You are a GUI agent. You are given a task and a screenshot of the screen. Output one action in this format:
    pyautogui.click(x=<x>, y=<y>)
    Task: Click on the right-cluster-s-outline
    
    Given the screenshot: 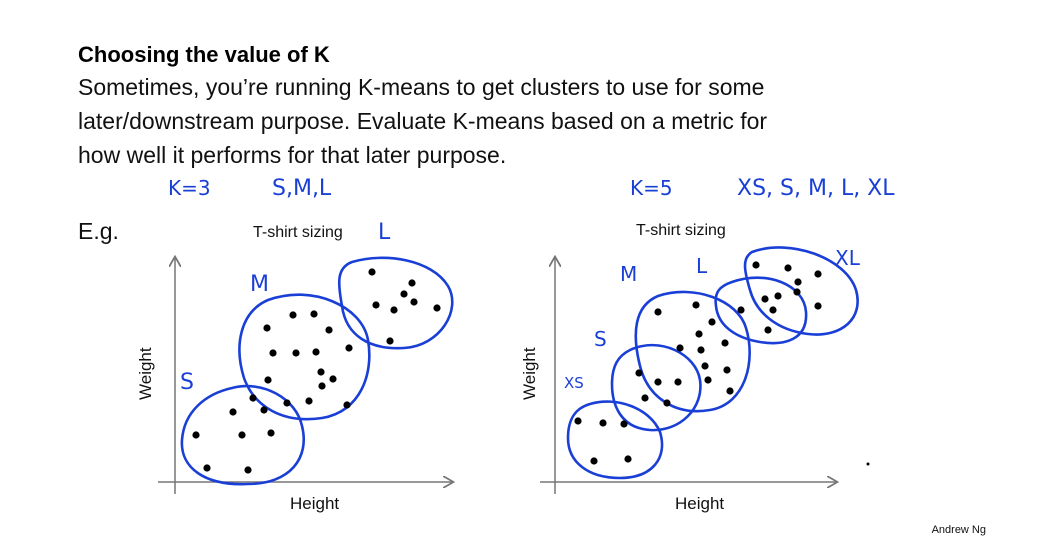 What is the action you would take?
    pyautogui.click(x=656, y=387)
    